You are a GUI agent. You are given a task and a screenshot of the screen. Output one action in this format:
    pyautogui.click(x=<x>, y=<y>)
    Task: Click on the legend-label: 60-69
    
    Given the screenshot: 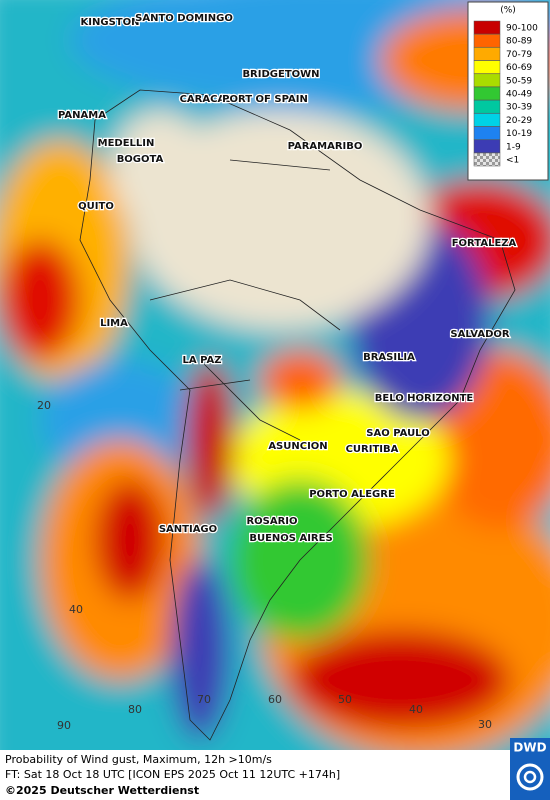 What is the action you would take?
    pyautogui.click(x=519, y=68)
    